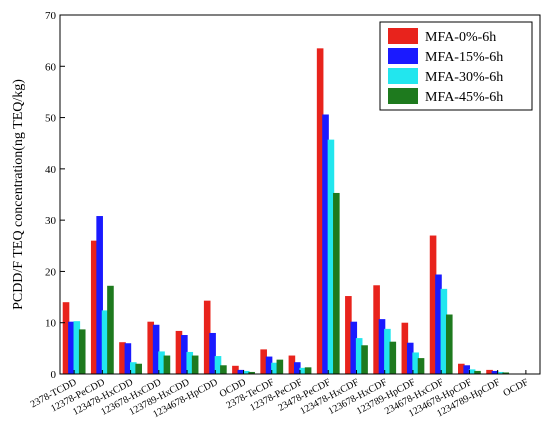 The image size is (550, 446). What do you see at coordinates (456, 66) in the screenshot?
I see `legend: MFA-0%-6h MFA-15%-6h MFA-30%-6h MFA-45%-6h` at bounding box center [456, 66].